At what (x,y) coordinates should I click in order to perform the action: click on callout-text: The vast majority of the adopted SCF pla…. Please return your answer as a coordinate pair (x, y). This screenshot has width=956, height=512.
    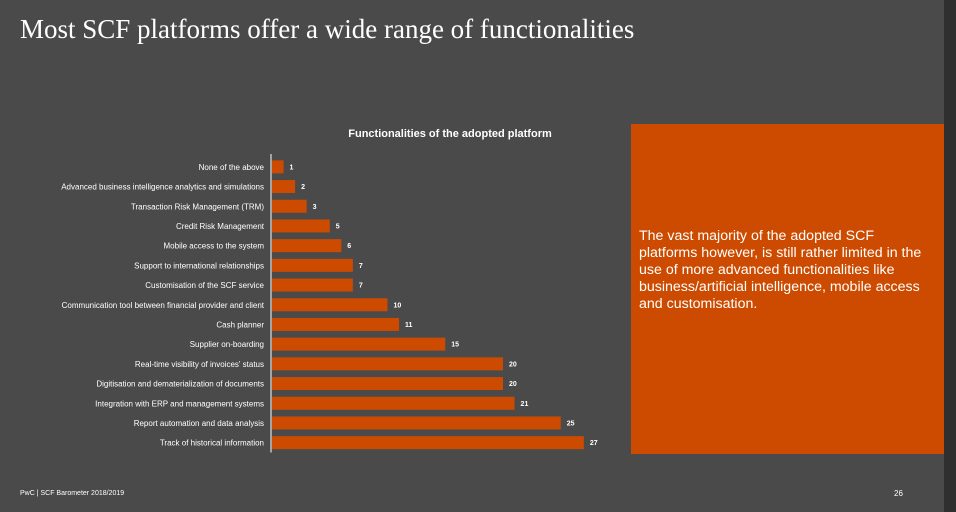
    Looking at the image, I should click on (780, 270).